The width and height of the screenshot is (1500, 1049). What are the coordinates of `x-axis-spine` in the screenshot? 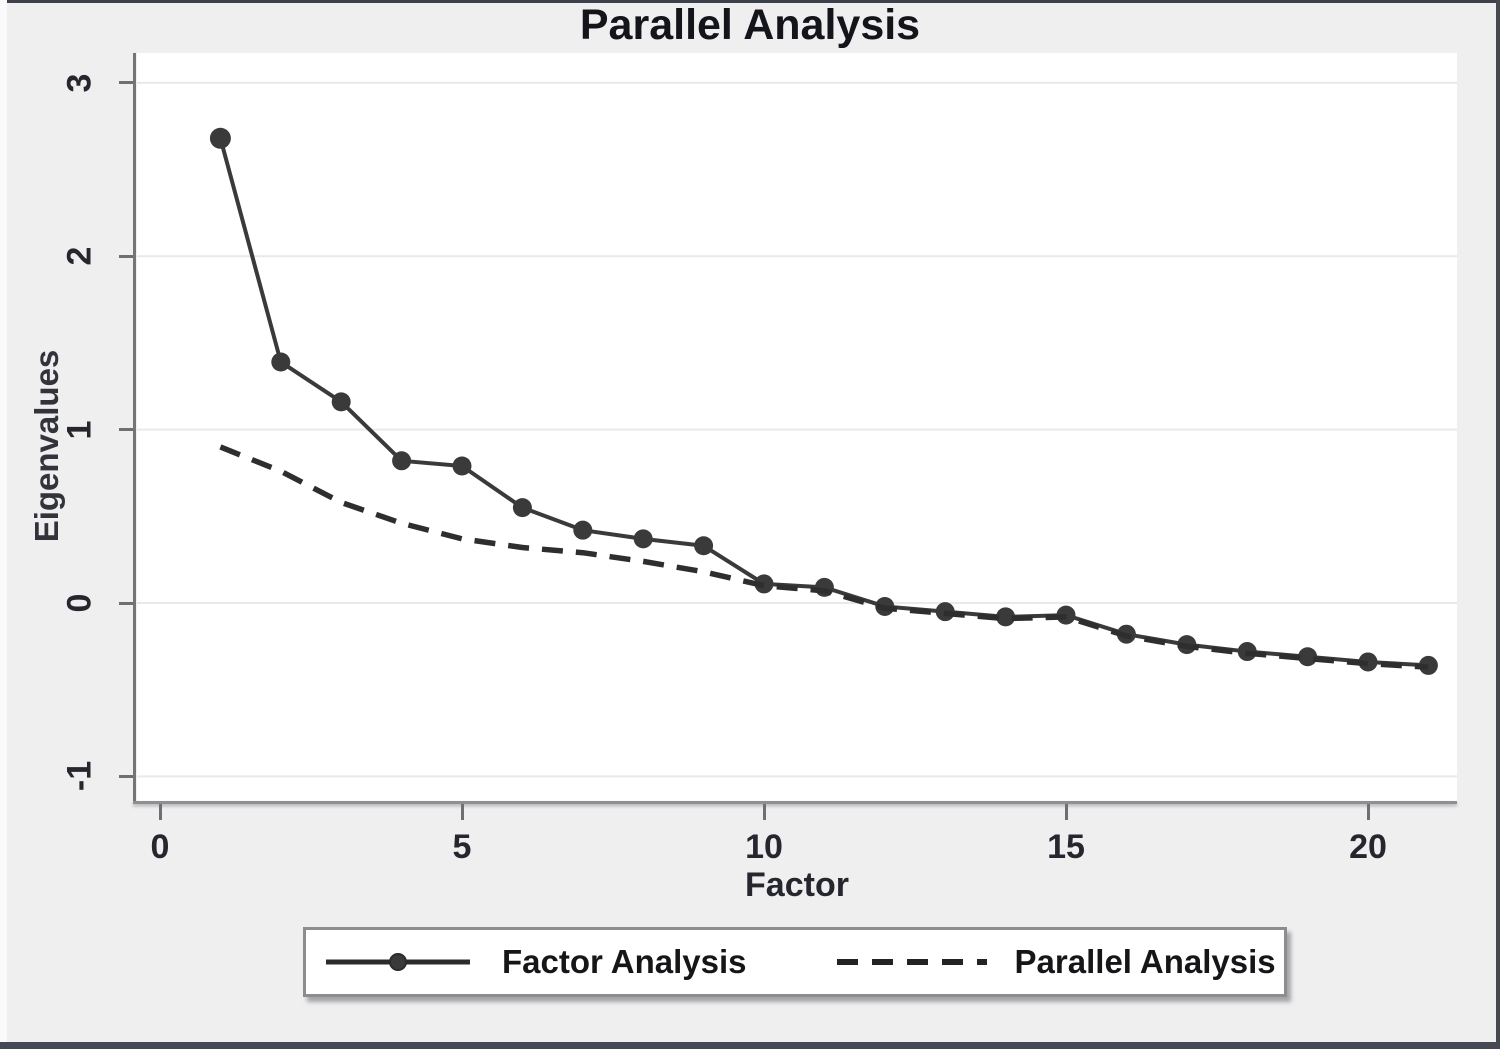 It's located at (795, 802).